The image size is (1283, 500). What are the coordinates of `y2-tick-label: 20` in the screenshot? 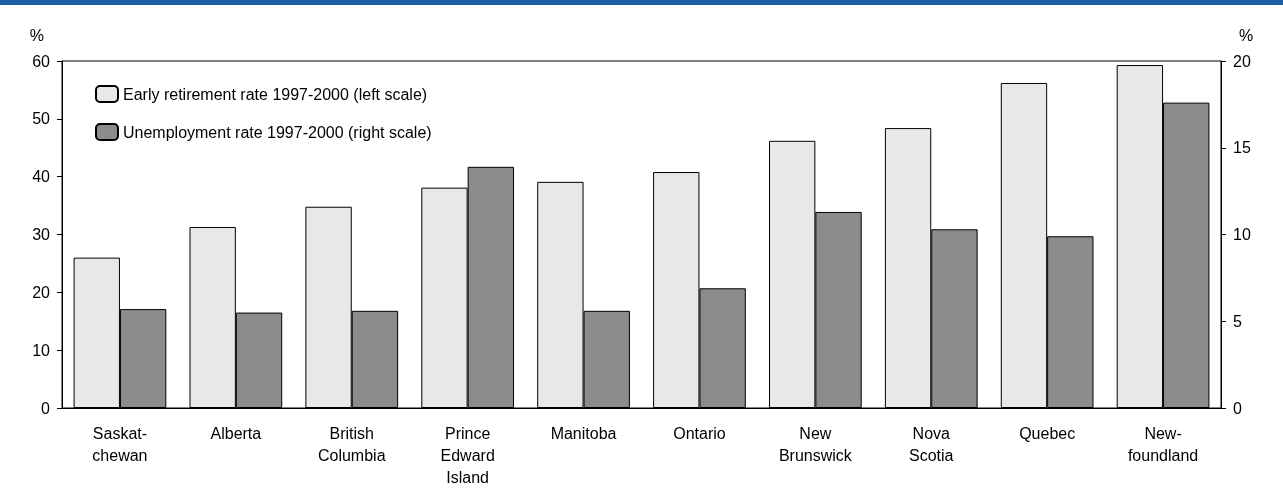 It's located at (1242, 61).